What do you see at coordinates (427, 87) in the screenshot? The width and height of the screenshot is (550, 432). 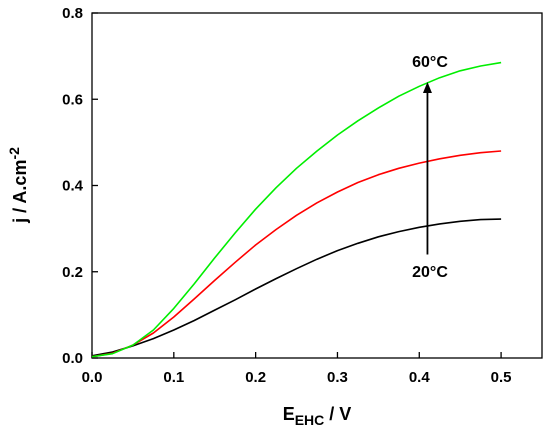 I see `arrow-head-icon` at bounding box center [427, 87].